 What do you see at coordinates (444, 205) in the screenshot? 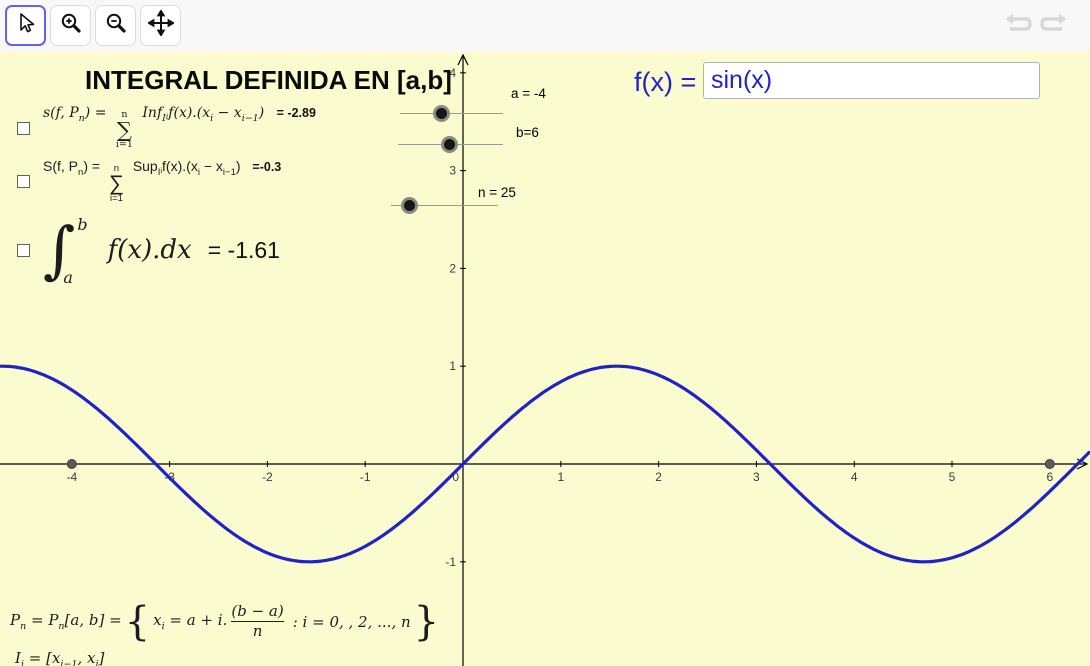
I see `slider-n-track` at bounding box center [444, 205].